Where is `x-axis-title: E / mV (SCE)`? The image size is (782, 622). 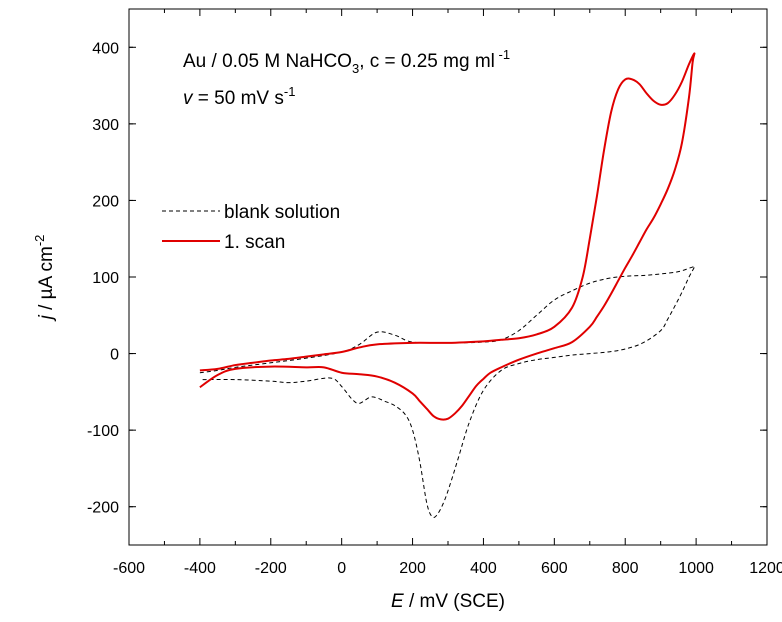
x-axis-title: E / mV (SCE) is located at coordinates (448, 601).